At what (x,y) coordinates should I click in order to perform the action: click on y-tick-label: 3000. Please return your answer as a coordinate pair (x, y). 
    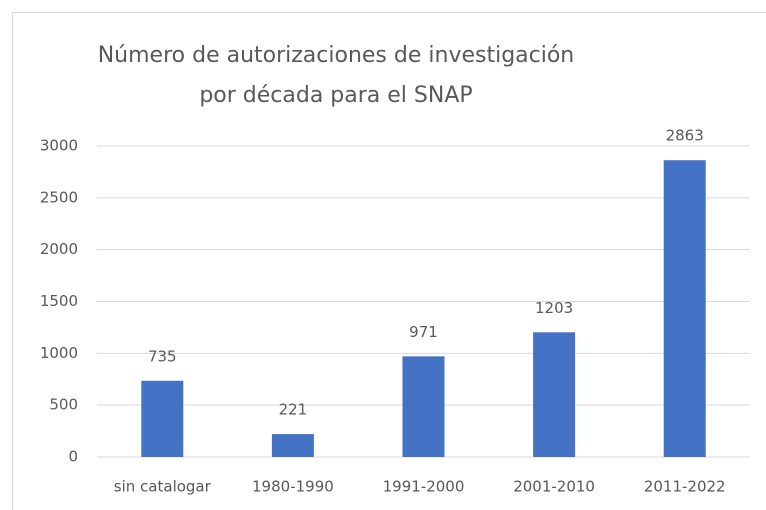
    Looking at the image, I should click on (59, 146).